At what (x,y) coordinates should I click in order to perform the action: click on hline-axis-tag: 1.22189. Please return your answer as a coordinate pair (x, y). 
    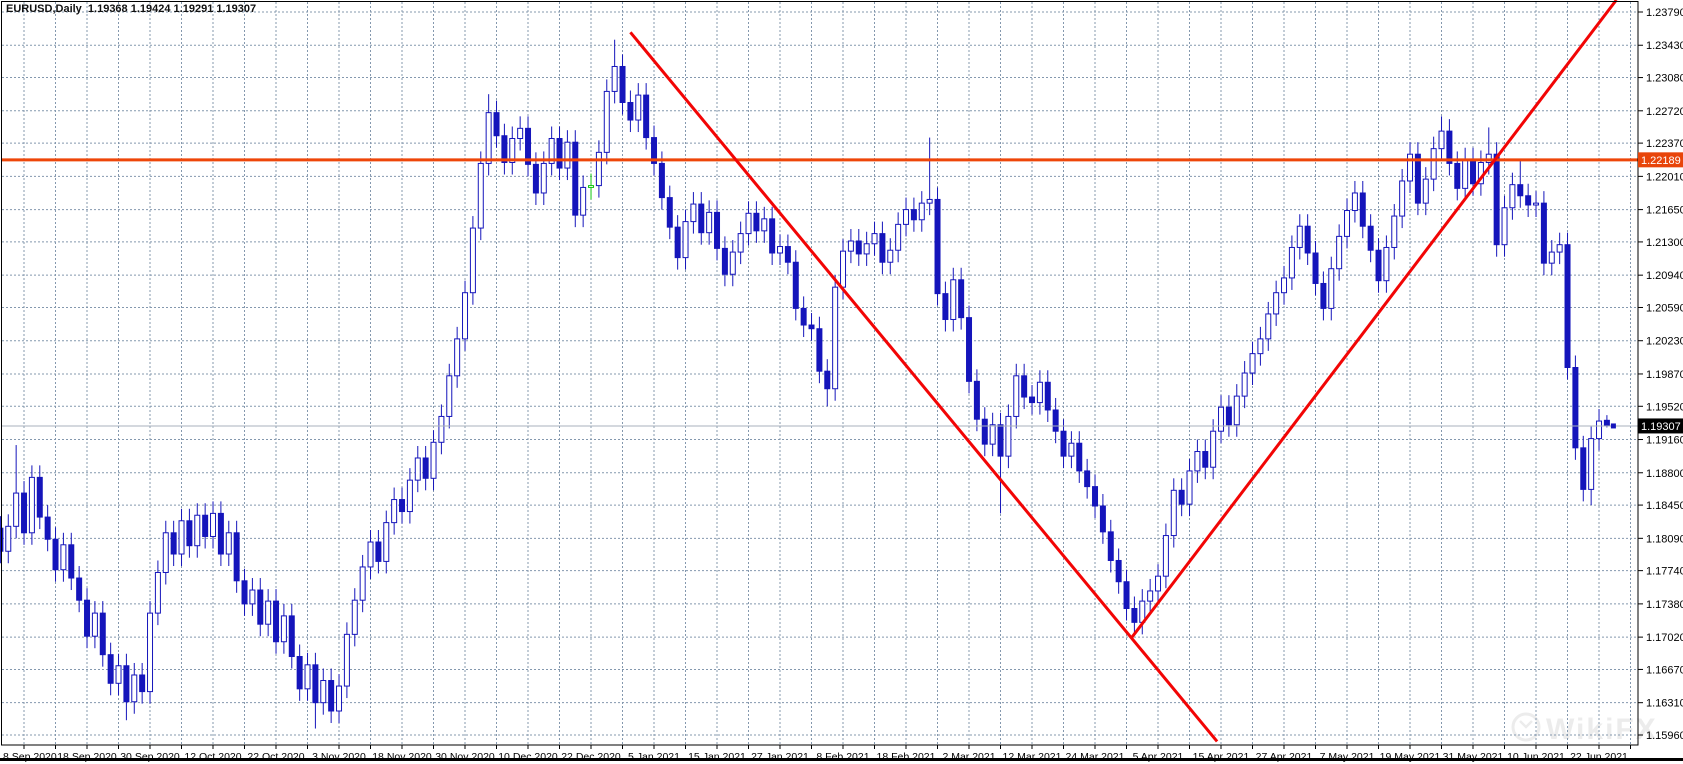
    Looking at the image, I should click on (1660, 160).